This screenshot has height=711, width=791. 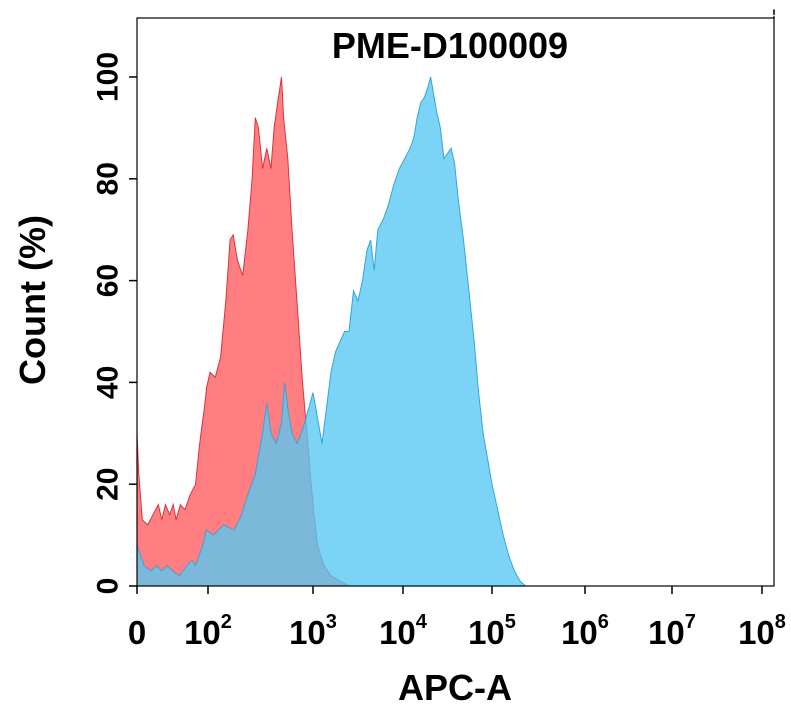 I want to click on x-tick-label: 10⁷, so click(x=672, y=631).